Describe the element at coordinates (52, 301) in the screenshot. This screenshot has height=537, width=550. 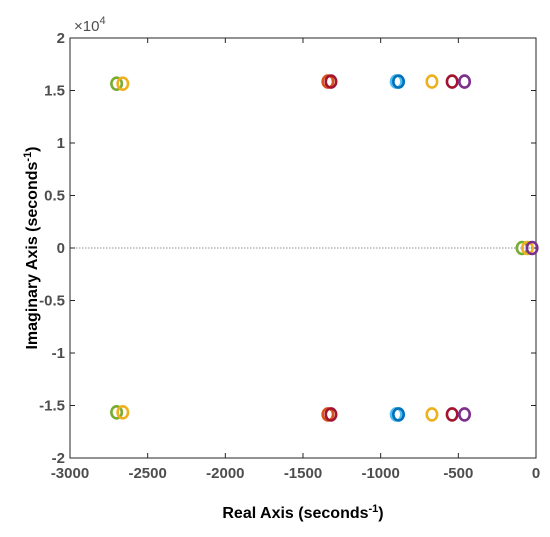
I see `y-tick-label: -0.5` at that location.